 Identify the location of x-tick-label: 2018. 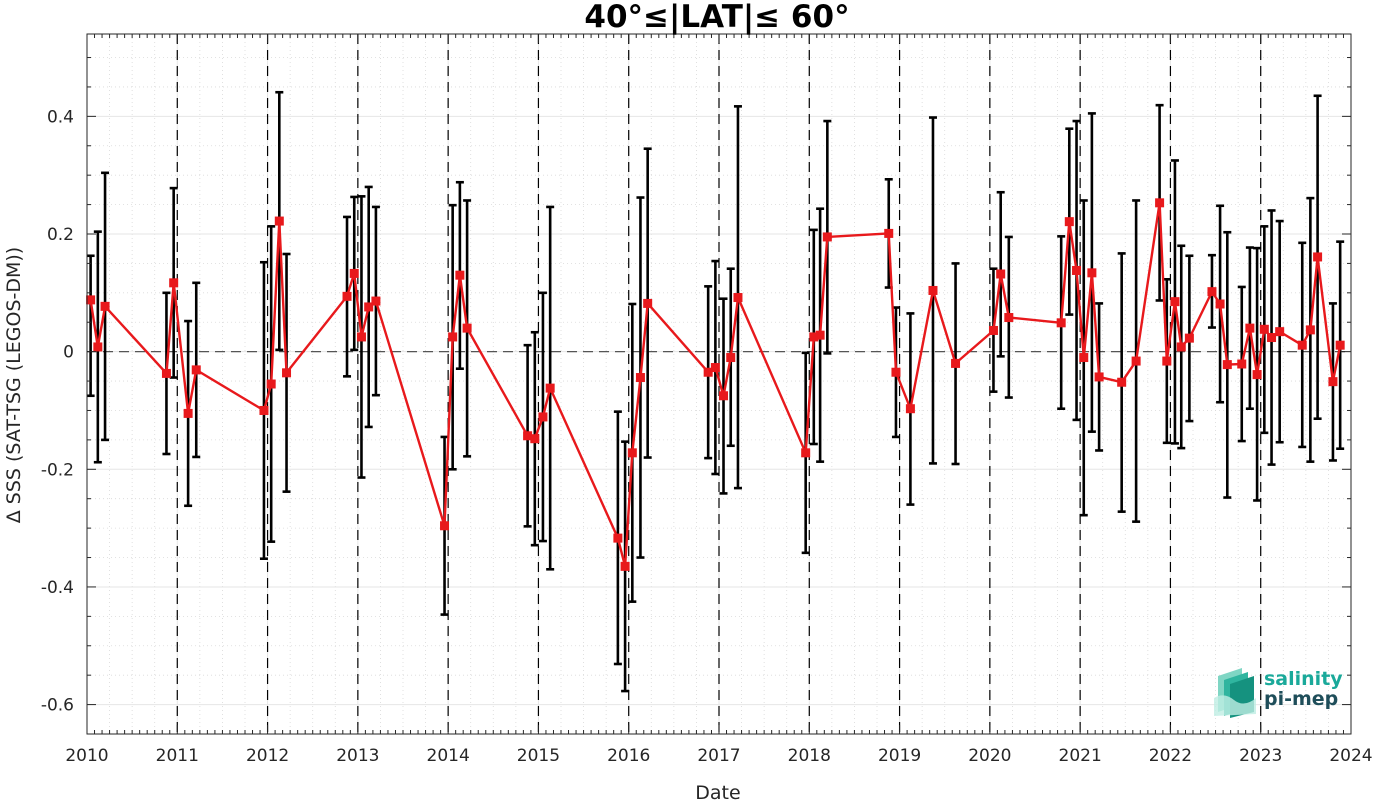
(809, 756).